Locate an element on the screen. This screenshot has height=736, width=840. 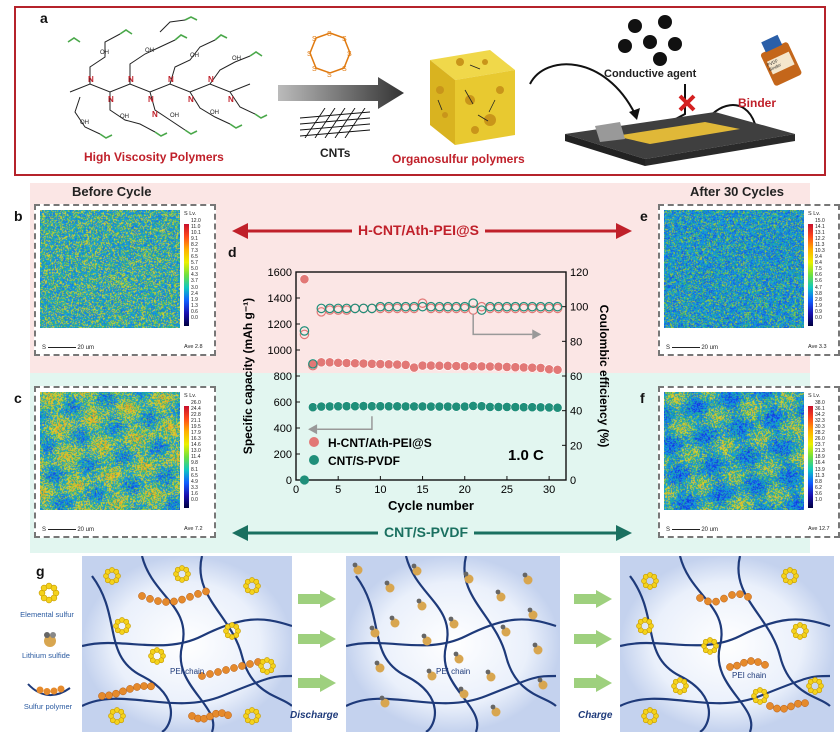
charge-label: Charge is located at coordinates (595, 715).